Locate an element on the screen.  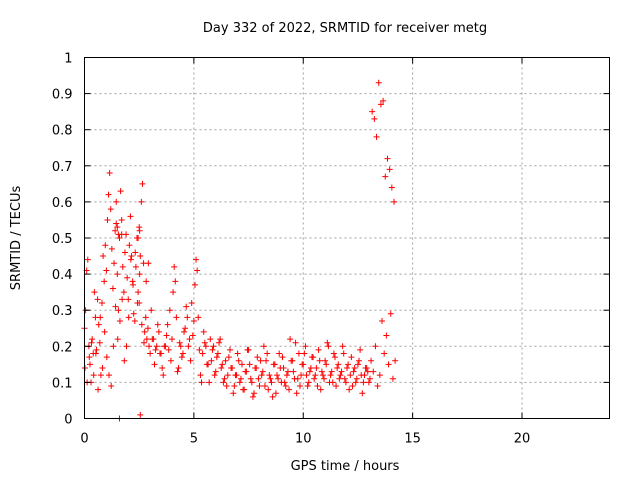
y-tick-label: 0.5 is located at coordinates (62, 239).